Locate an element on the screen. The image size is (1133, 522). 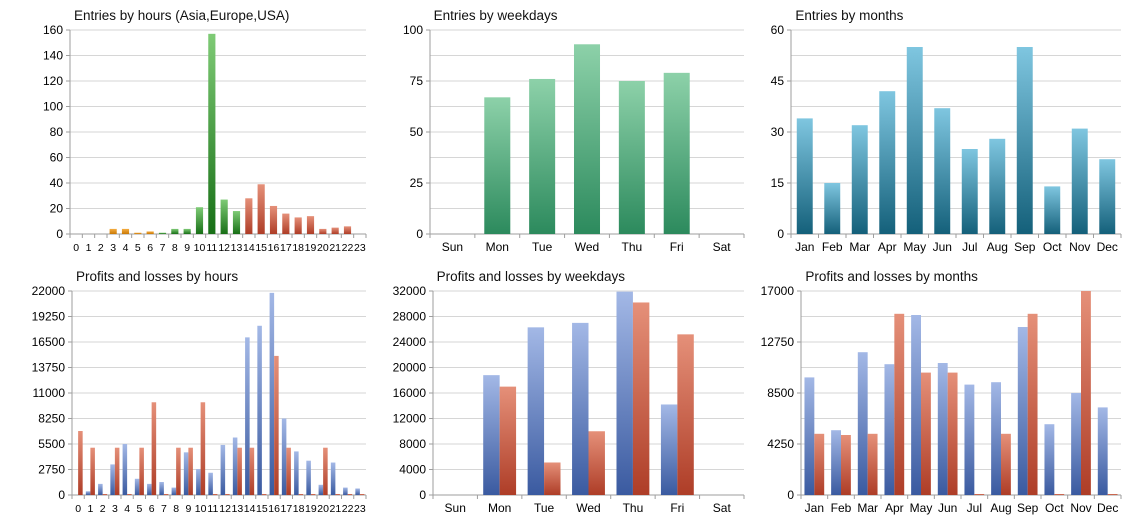
bar-losses-Oct is located at coordinates (1059, 494).